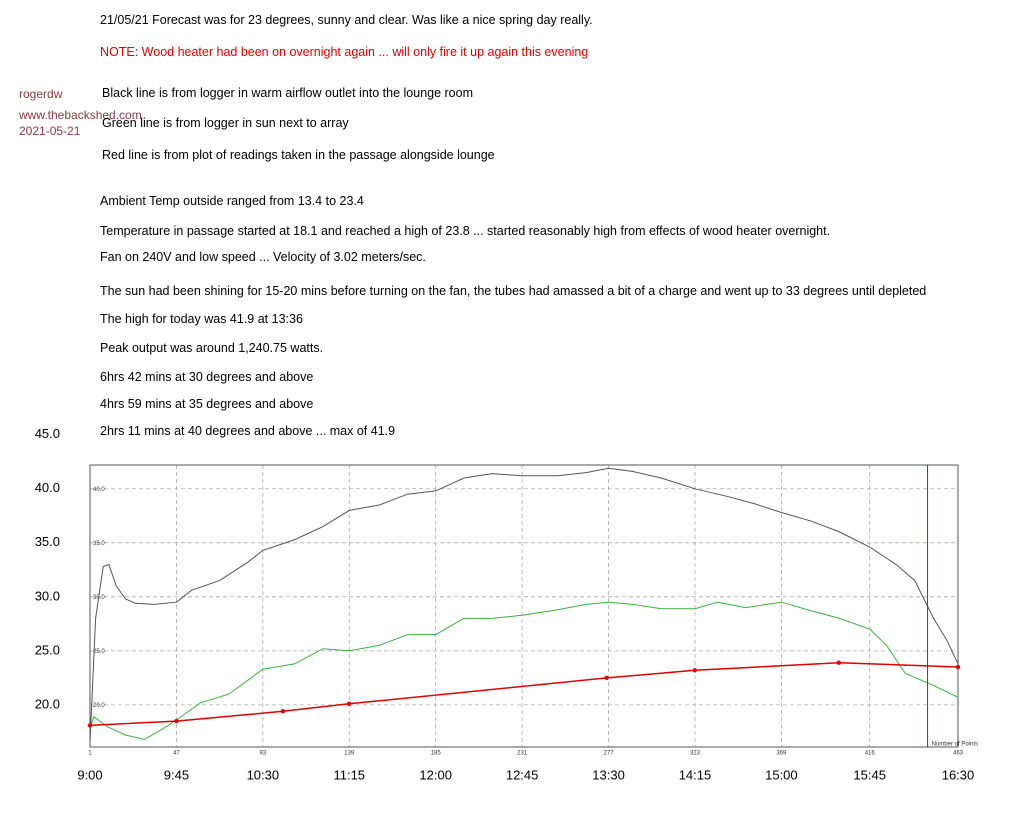  I want to click on inner-x-tick-label: 47, so click(176, 754).